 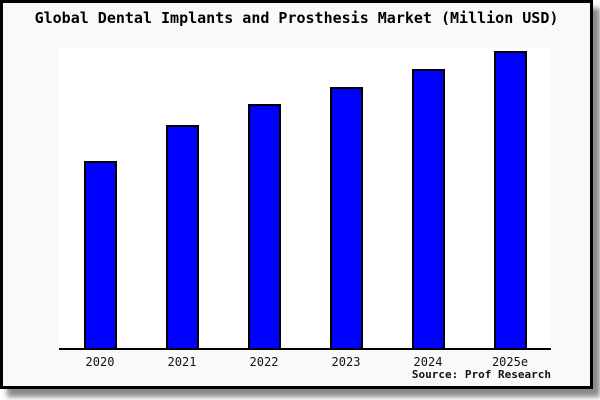 What do you see at coordinates (100, 254) in the screenshot?
I see `bar-2020` at bounding box center [100, 254].